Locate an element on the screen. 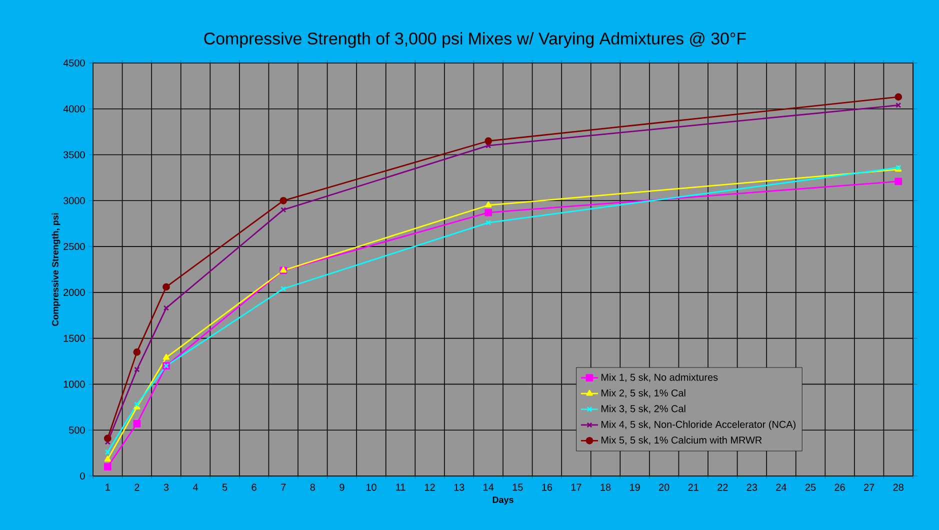  x-tick-label: 24 is located at coordinates (781, 487).